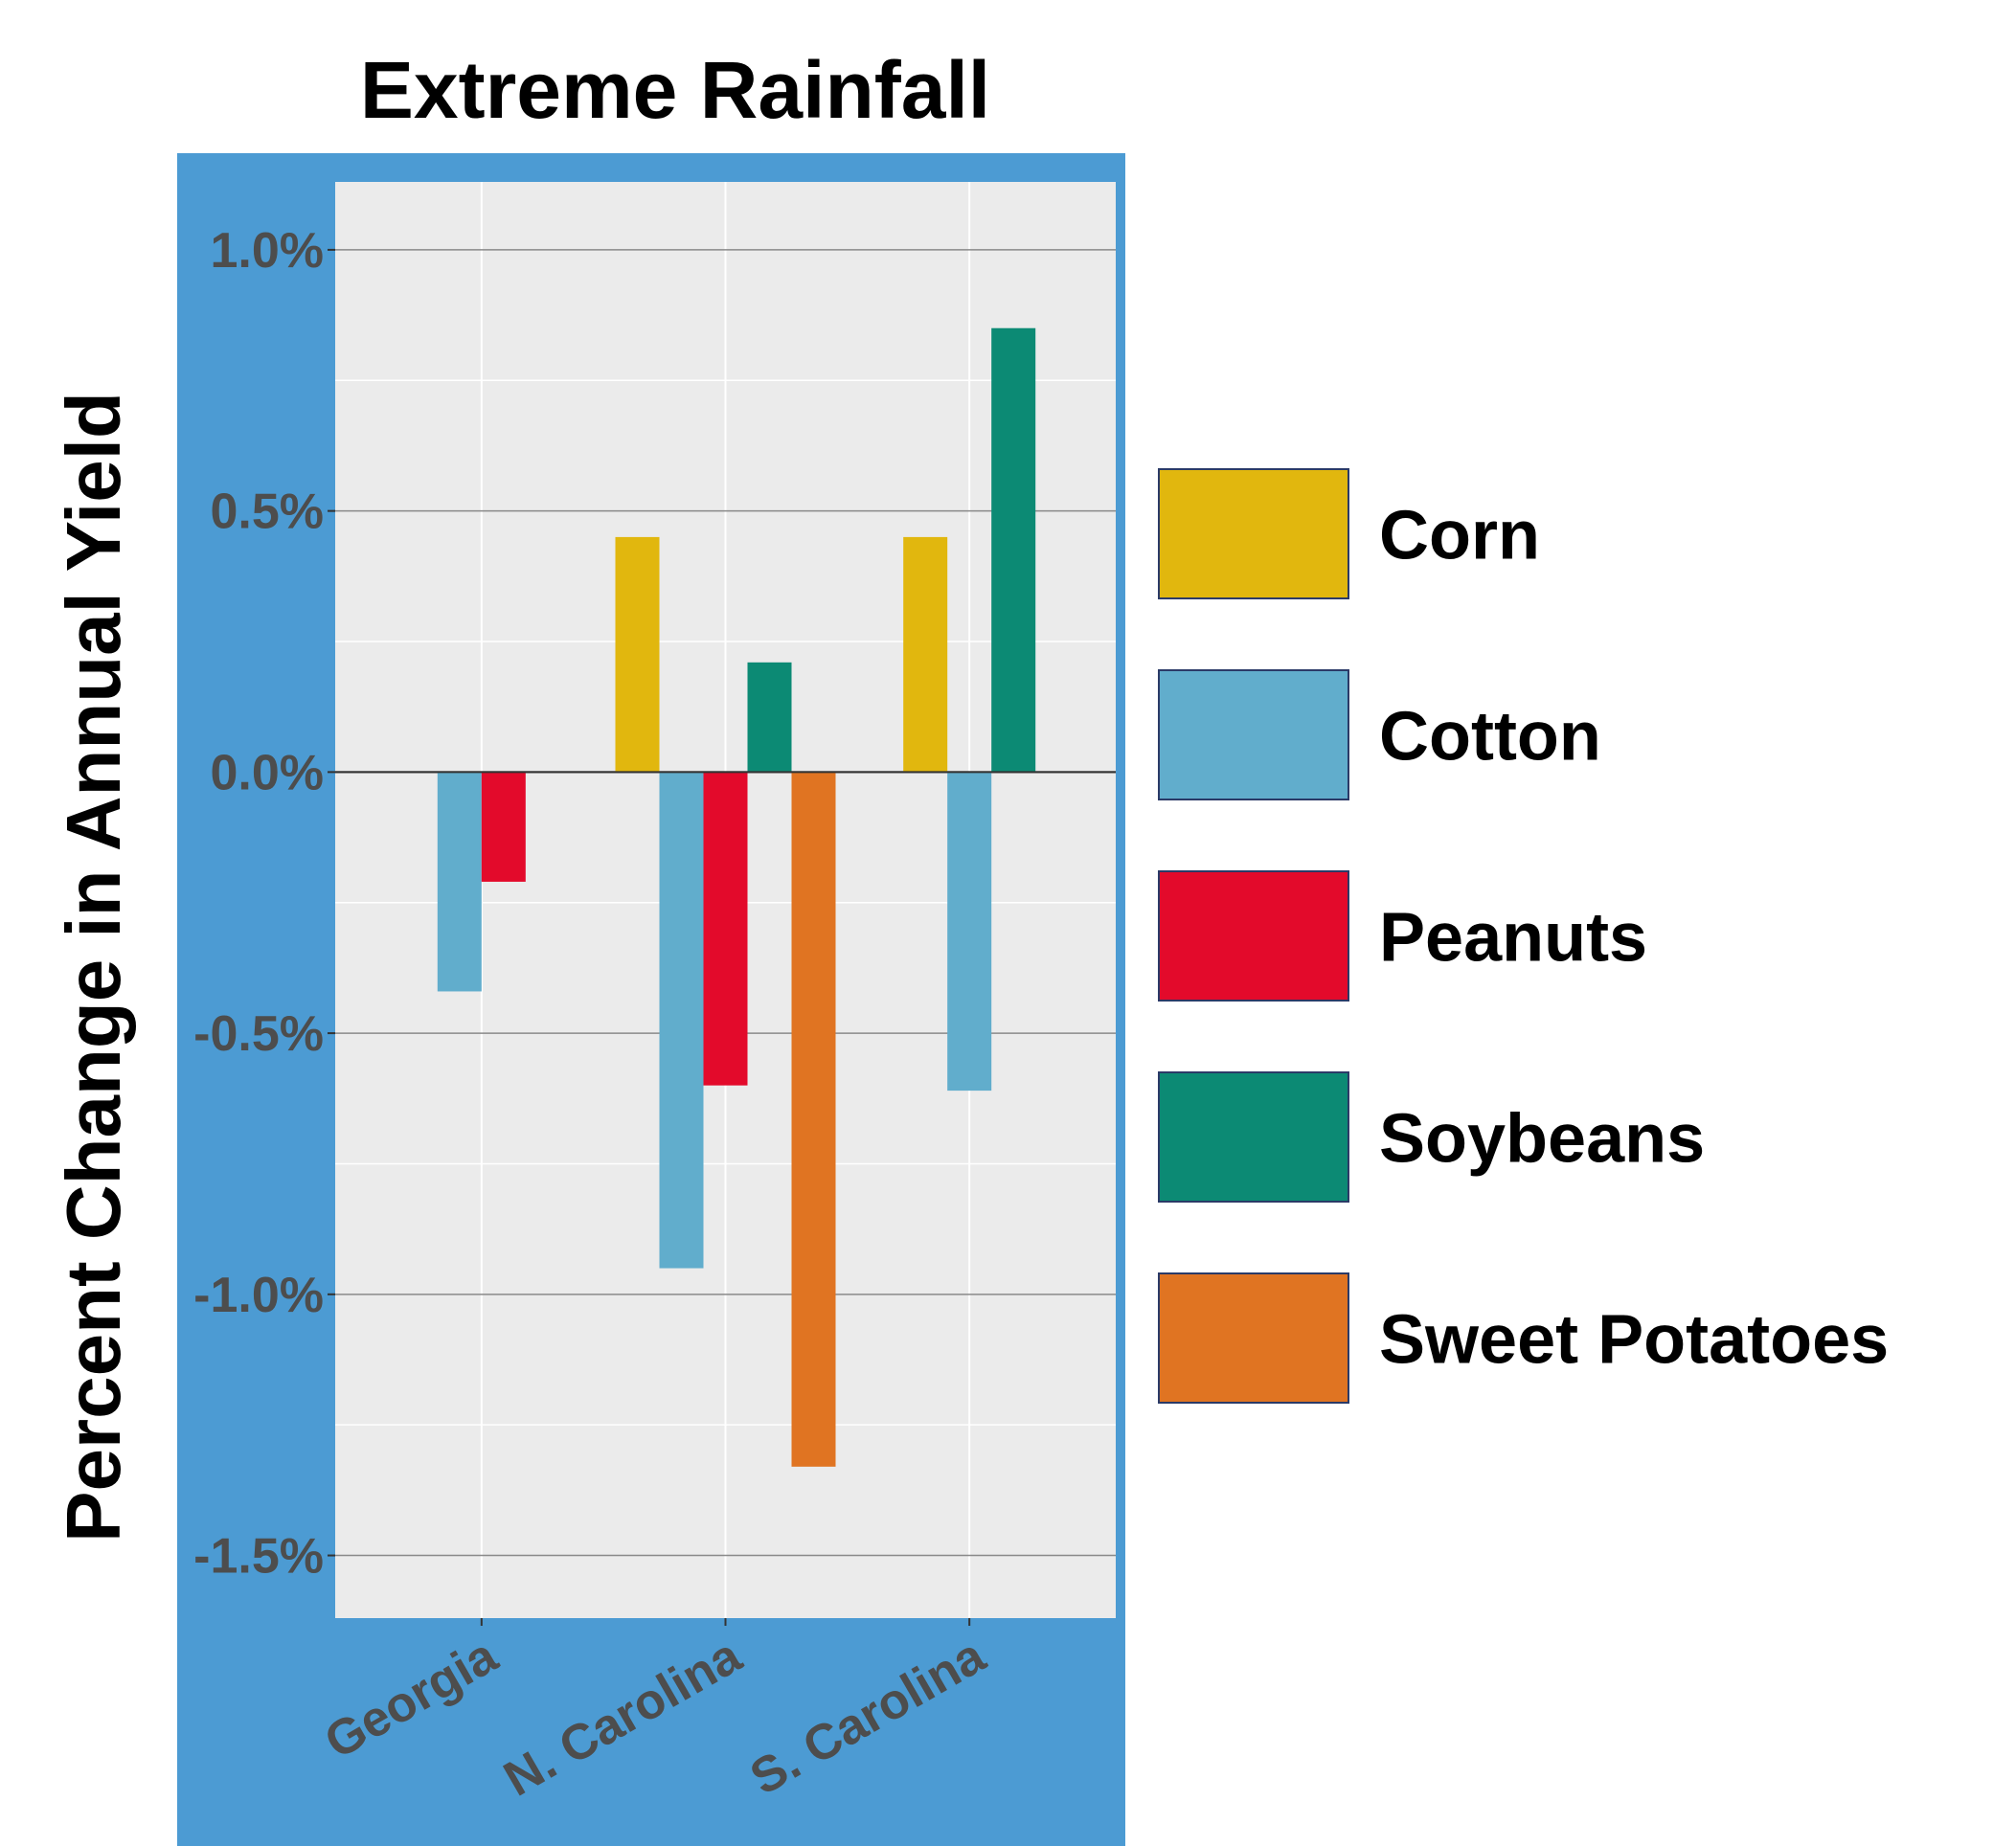 This screenshot has height=1846, width=2016. Describe the element at coordinates (459, 882) in the screenshot. I see `bar-cotton-georgia` at that location.